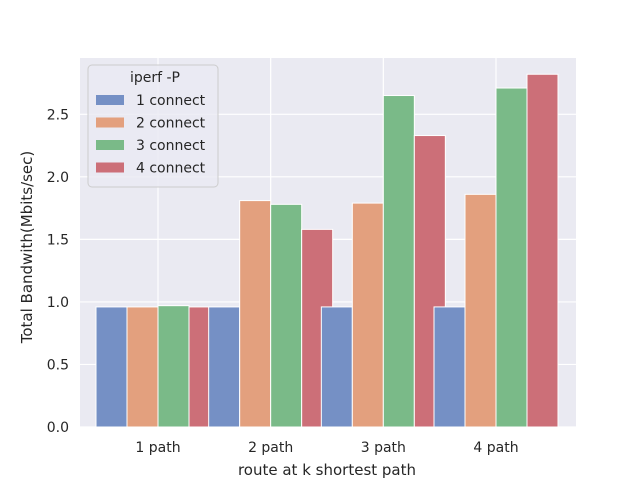 The image size is (640, 484). What do you see at coordinates (171, 146) in the screenshot?
I see `legend-label: 3 connect` at bounding box center [171, 146].